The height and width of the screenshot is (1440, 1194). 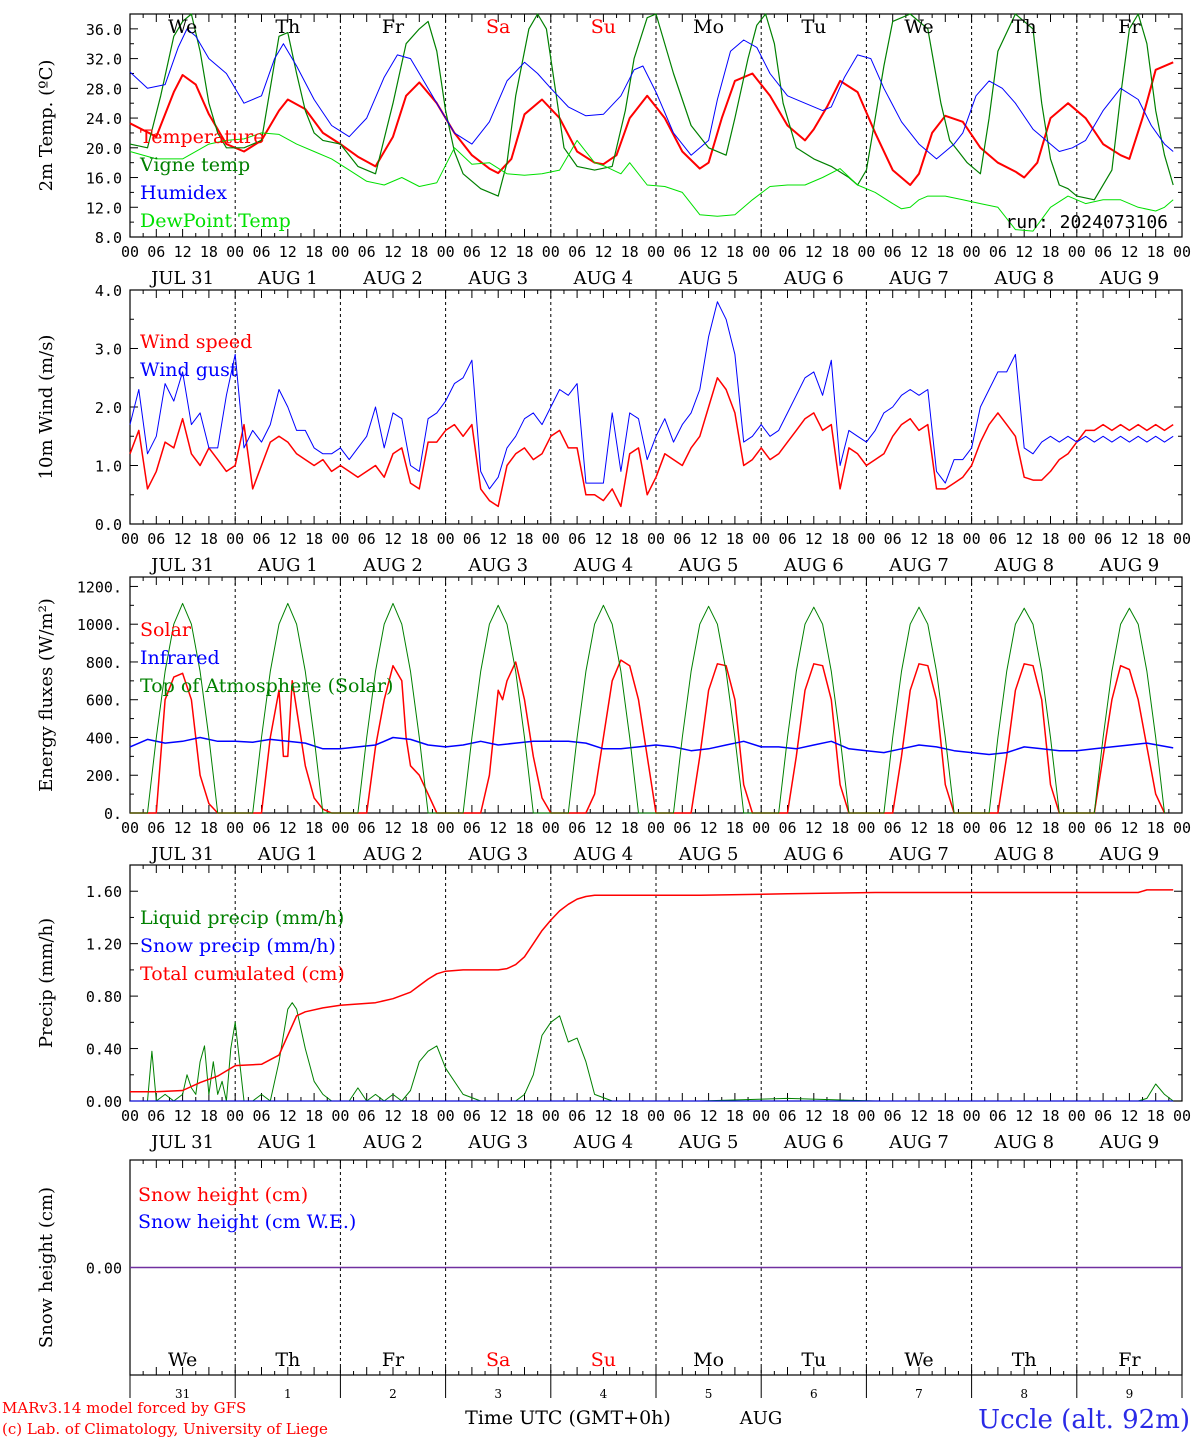 What do you see at coordinates (104, 663) in the screenshot?
I see `y-tick-label: 800.` at bounding box center [104, 663].